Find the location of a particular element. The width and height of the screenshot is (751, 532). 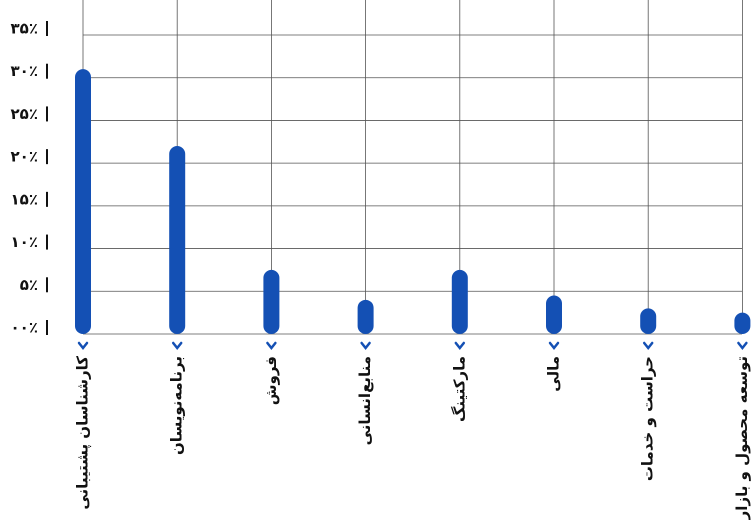

y-tick-label: ۱۵٪ is located at coordinates (24, 199).